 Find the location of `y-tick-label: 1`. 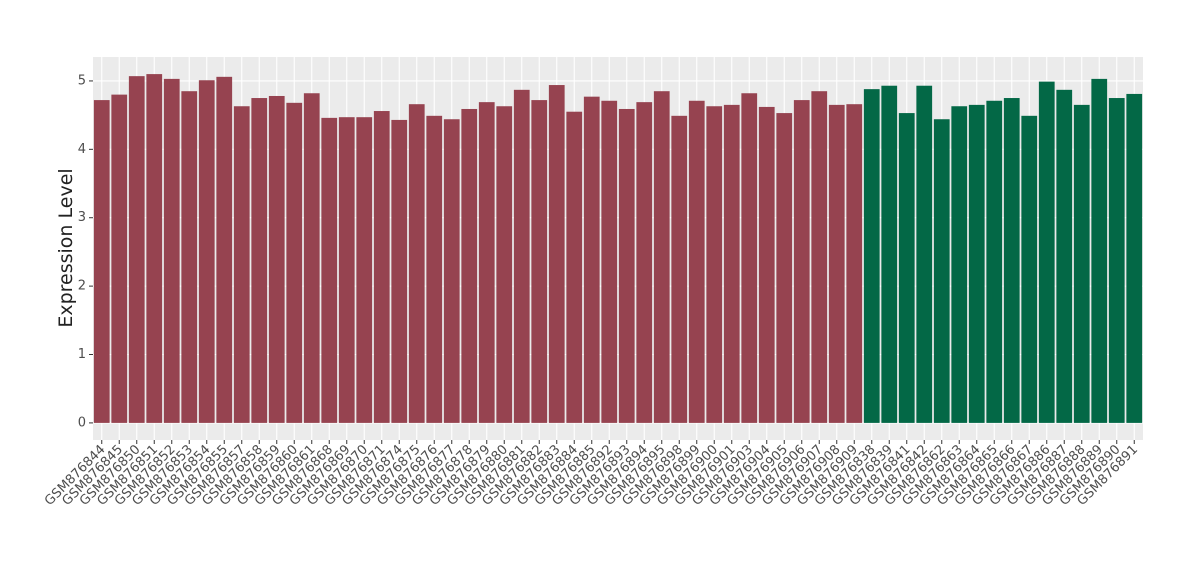

y-tick-label: 1 is located at coordinates (82, 354).